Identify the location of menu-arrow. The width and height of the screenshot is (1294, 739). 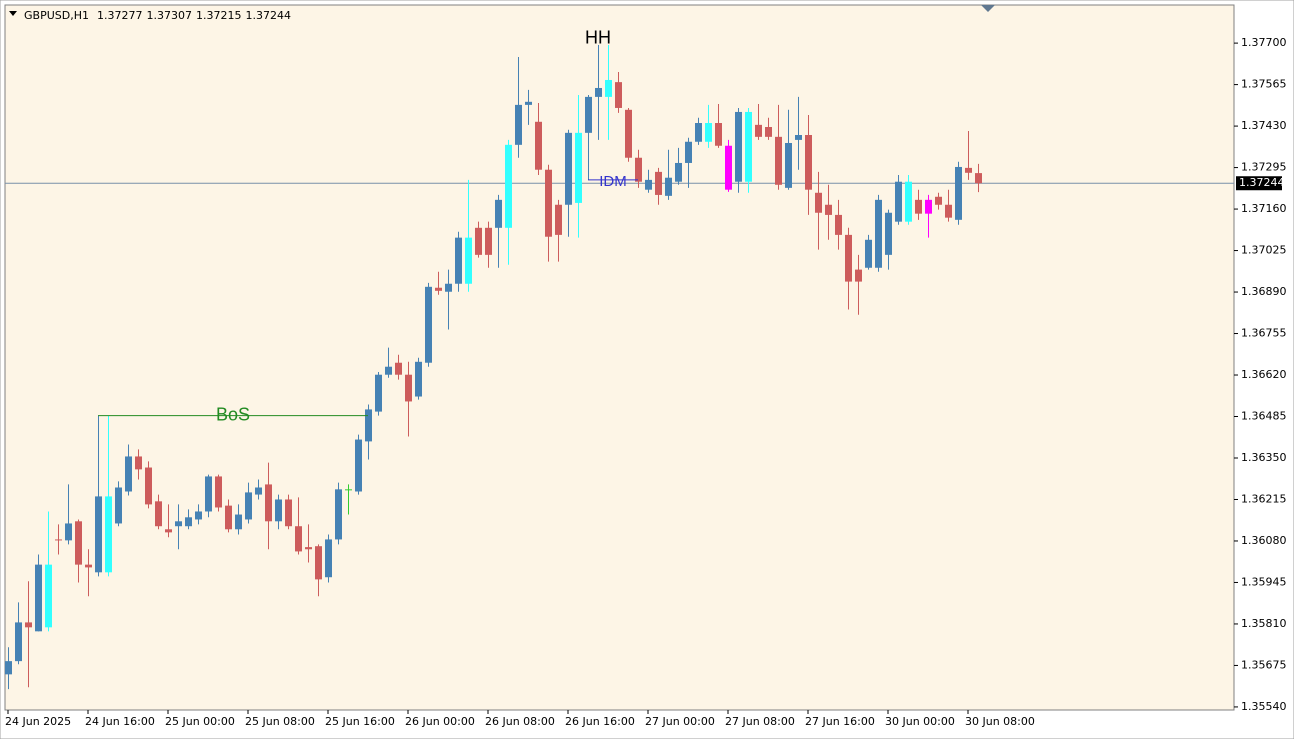
(13, 13).